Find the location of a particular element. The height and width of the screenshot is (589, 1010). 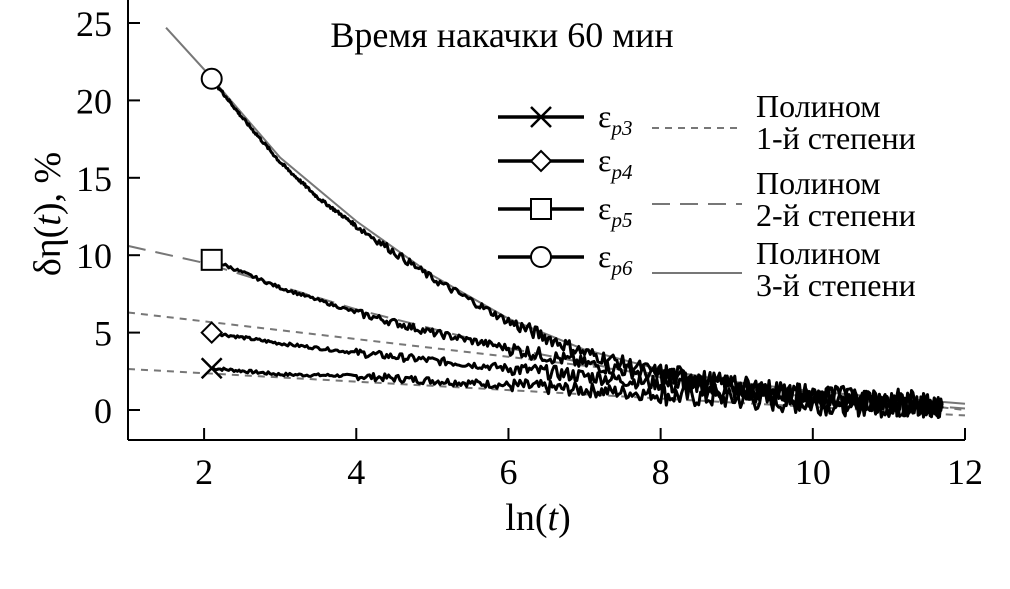

y-axis-label: δη(t), % is located at coordinates (48, 214).